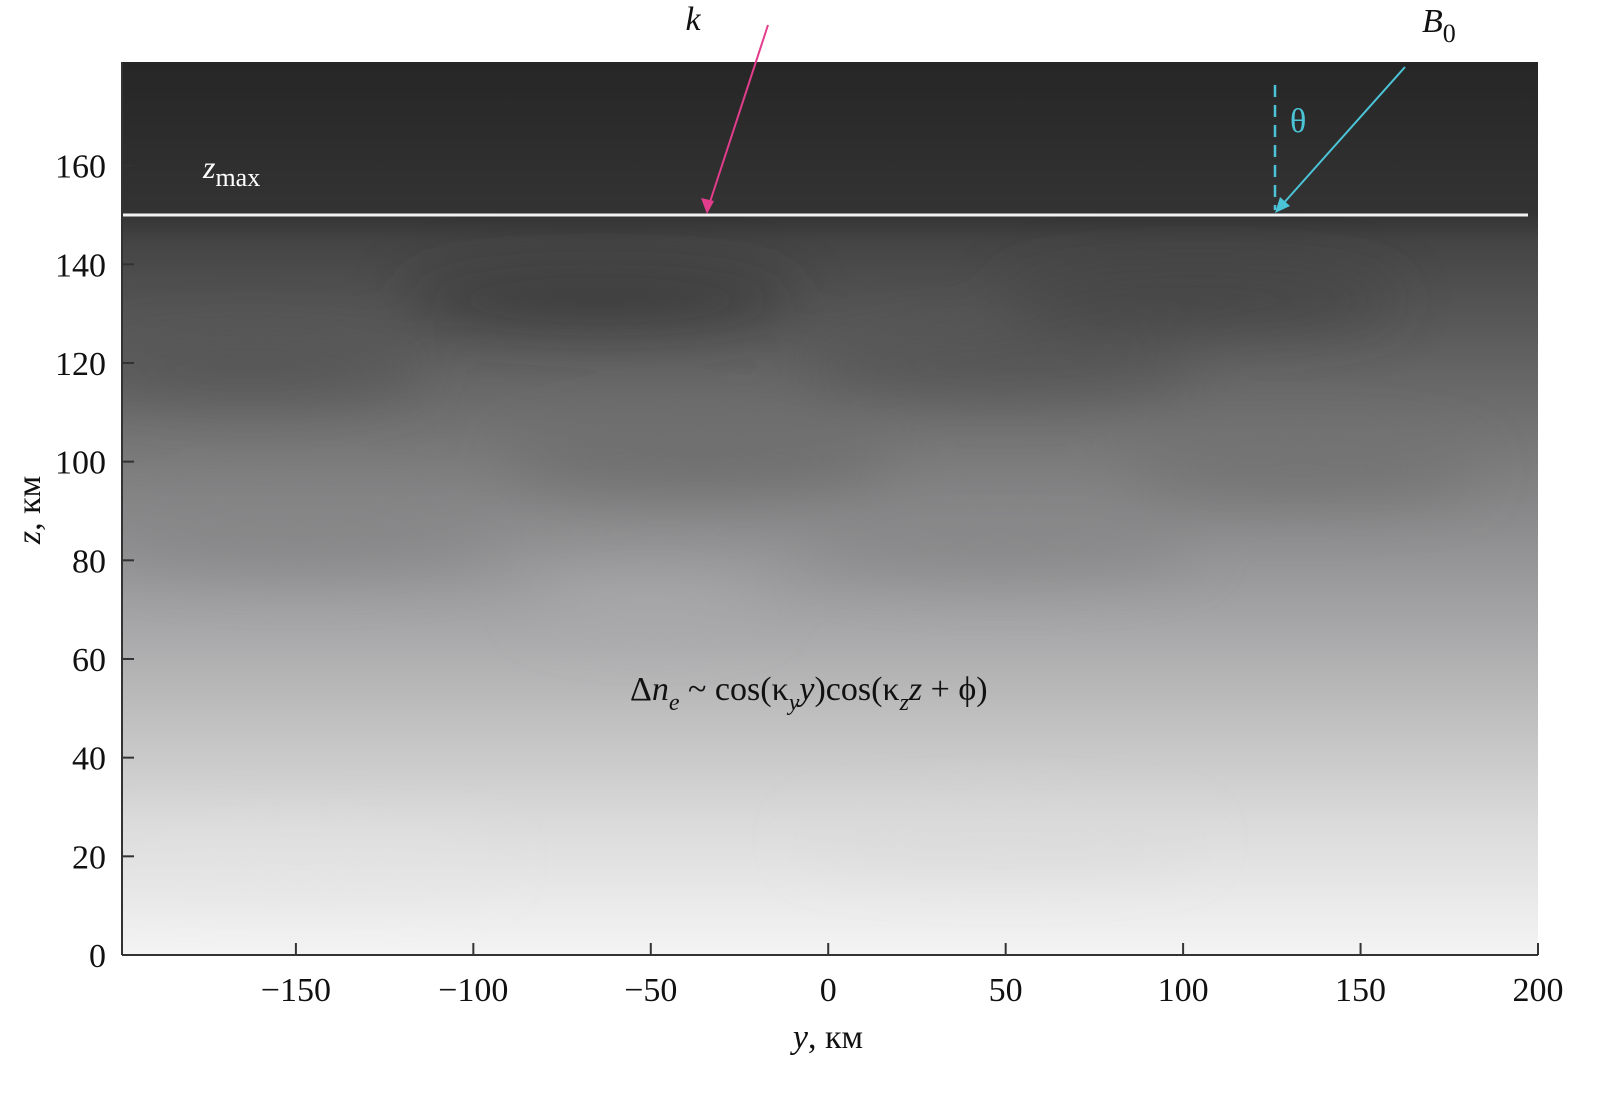  What do you see at coordinates (809, 693) in the screenshot?
I see `formula: Δne ~ cos(κyy)cos(κzz + ϕ)` at bounding box center [809, 693].